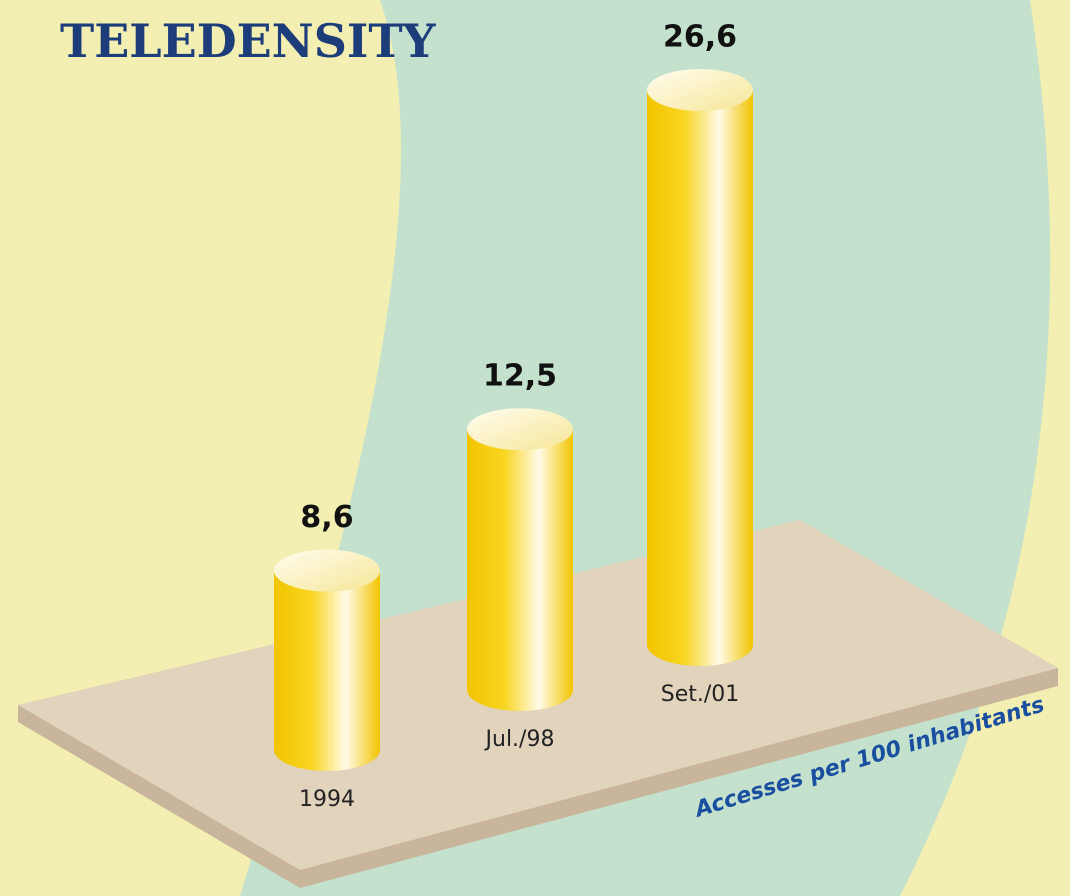 Image resolution: width=1070 pixels, height=896 pixels. I want to click on x-tick-label: Jul./98, so click(519, 739).